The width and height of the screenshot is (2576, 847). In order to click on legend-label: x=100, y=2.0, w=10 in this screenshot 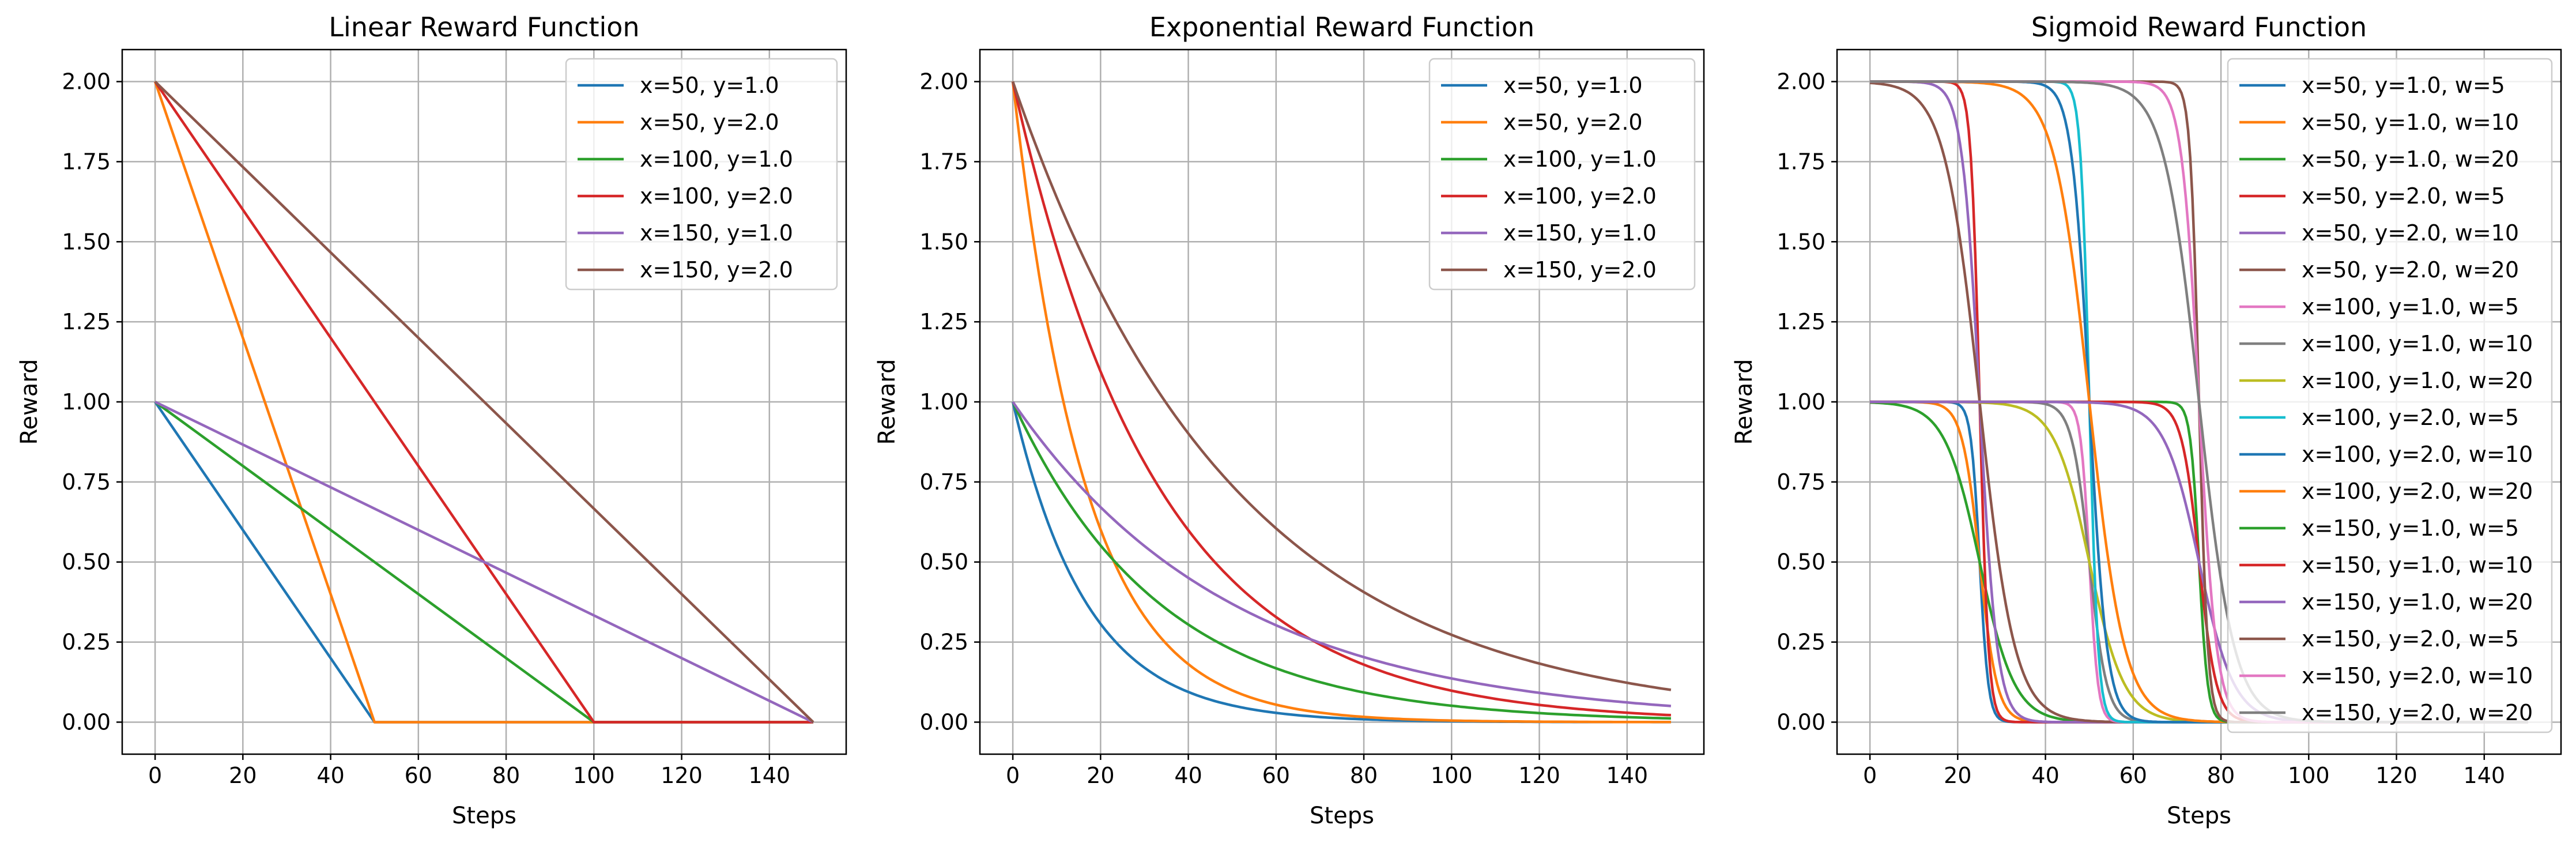, I will do `click(2417, 454)`.